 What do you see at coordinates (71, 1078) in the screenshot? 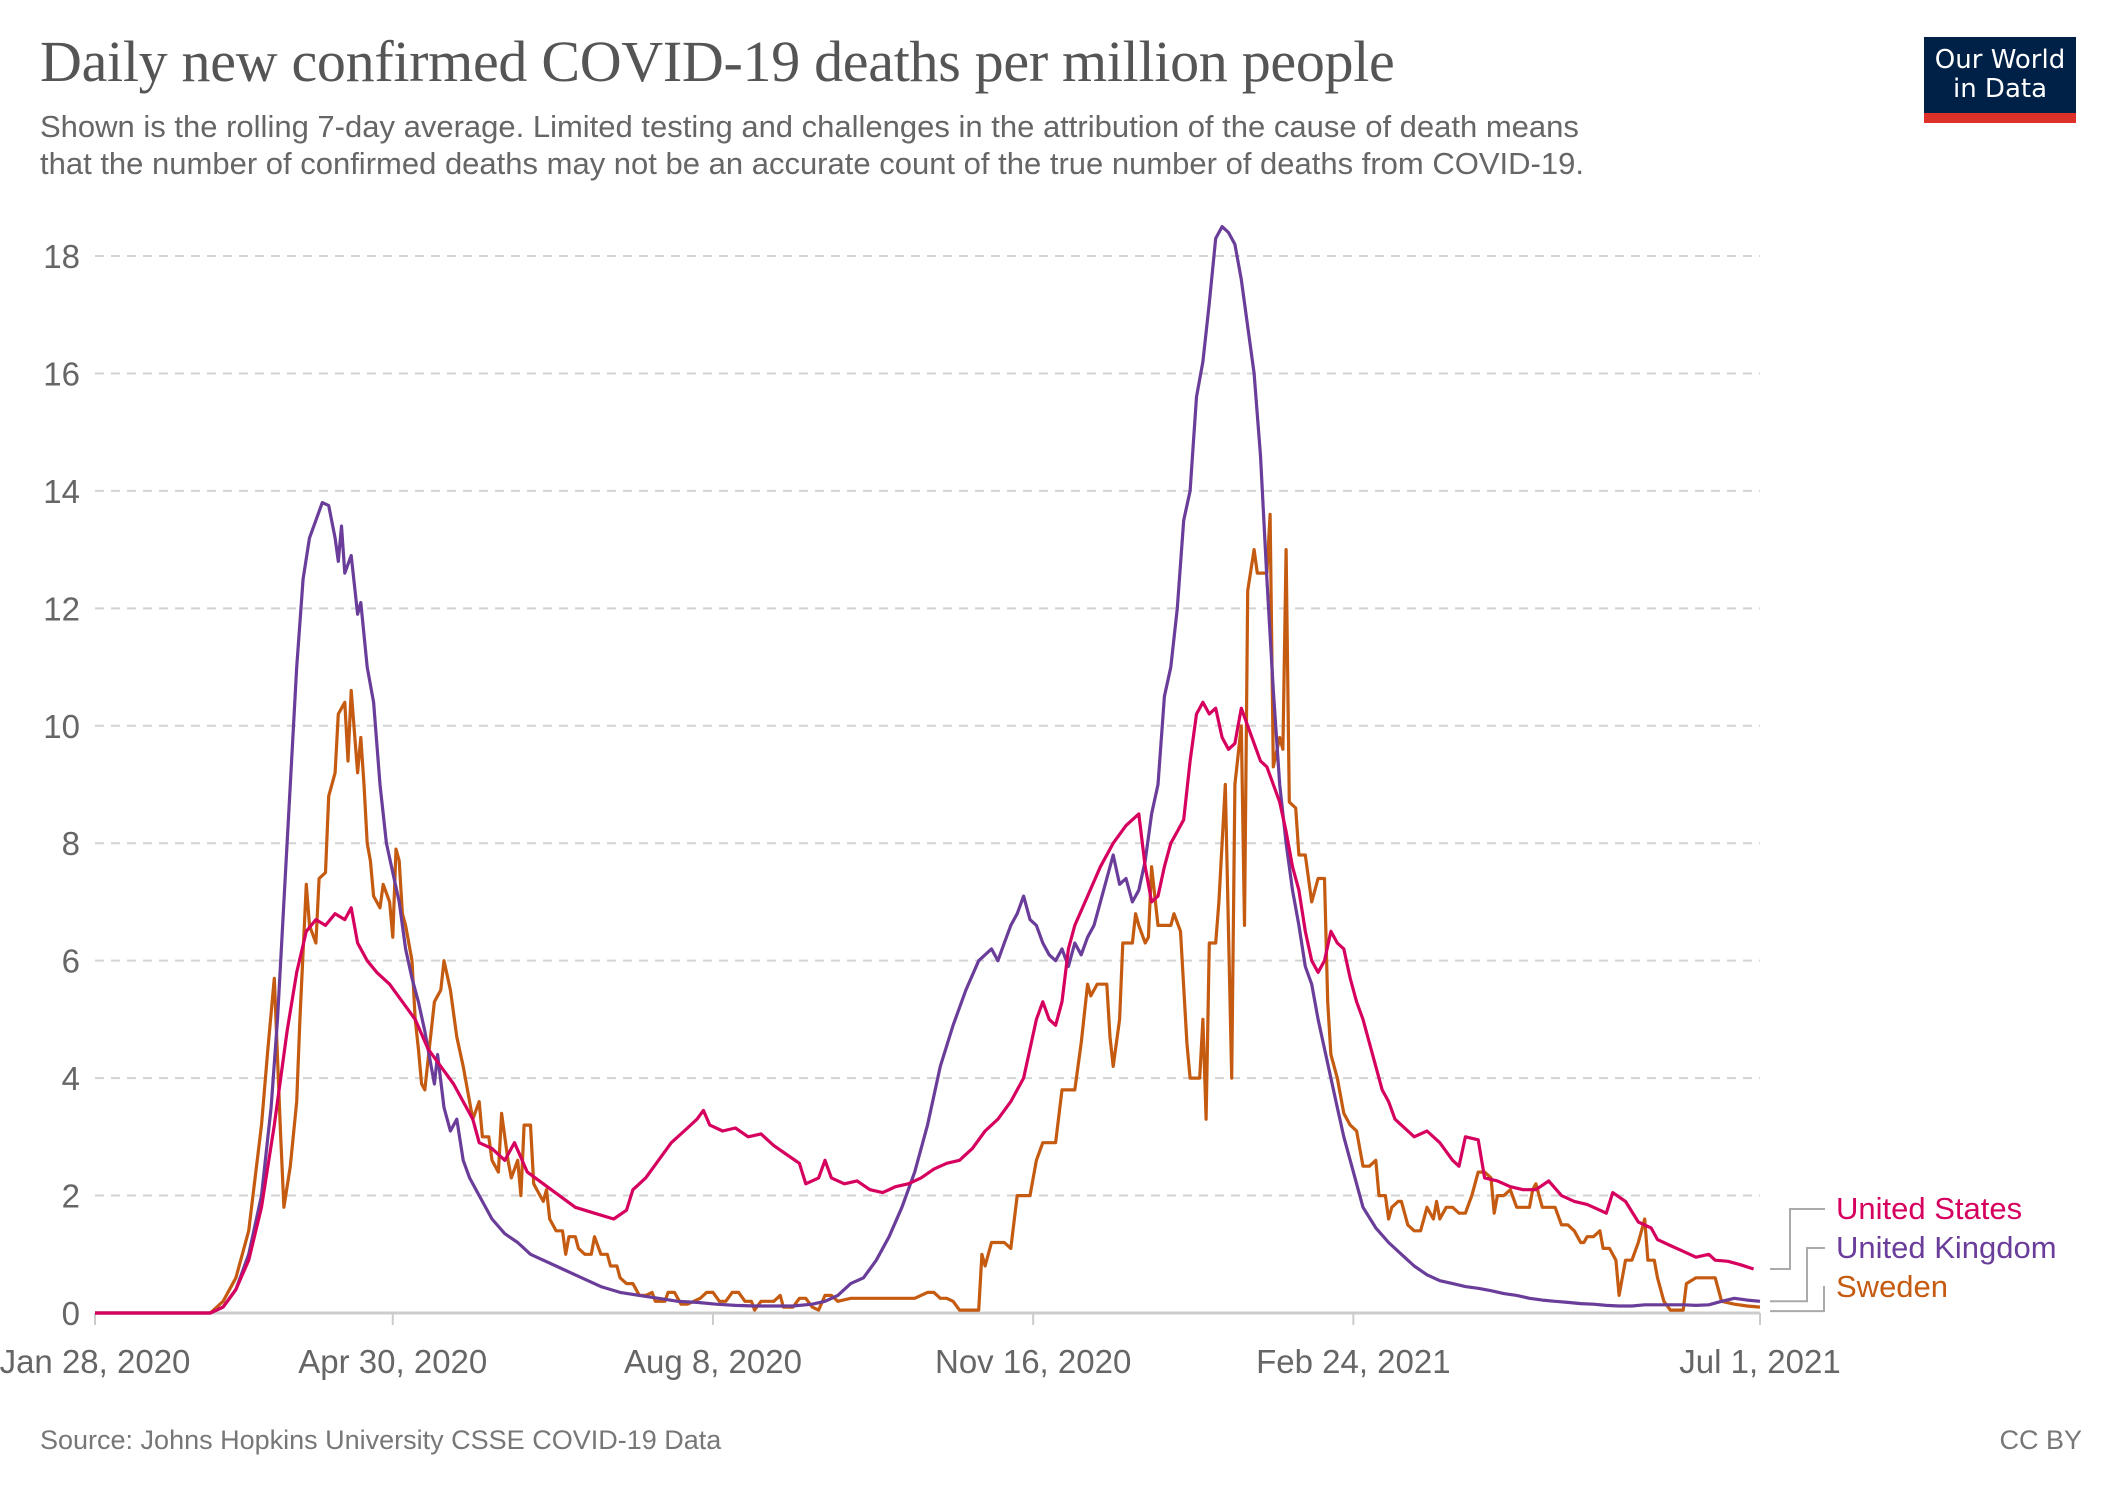
I see `y-tick-label: 4` at bounding box center [71, 1078].